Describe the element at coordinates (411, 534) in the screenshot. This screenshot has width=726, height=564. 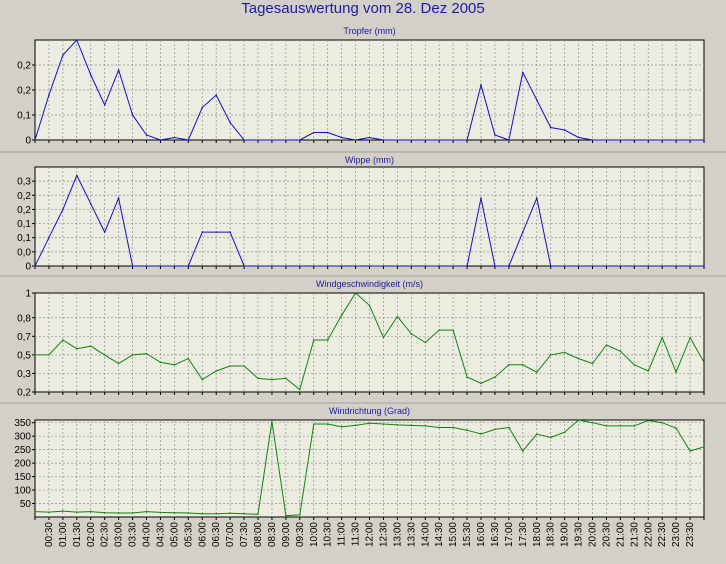
I see `x-tick-label: 13:30` at that location.